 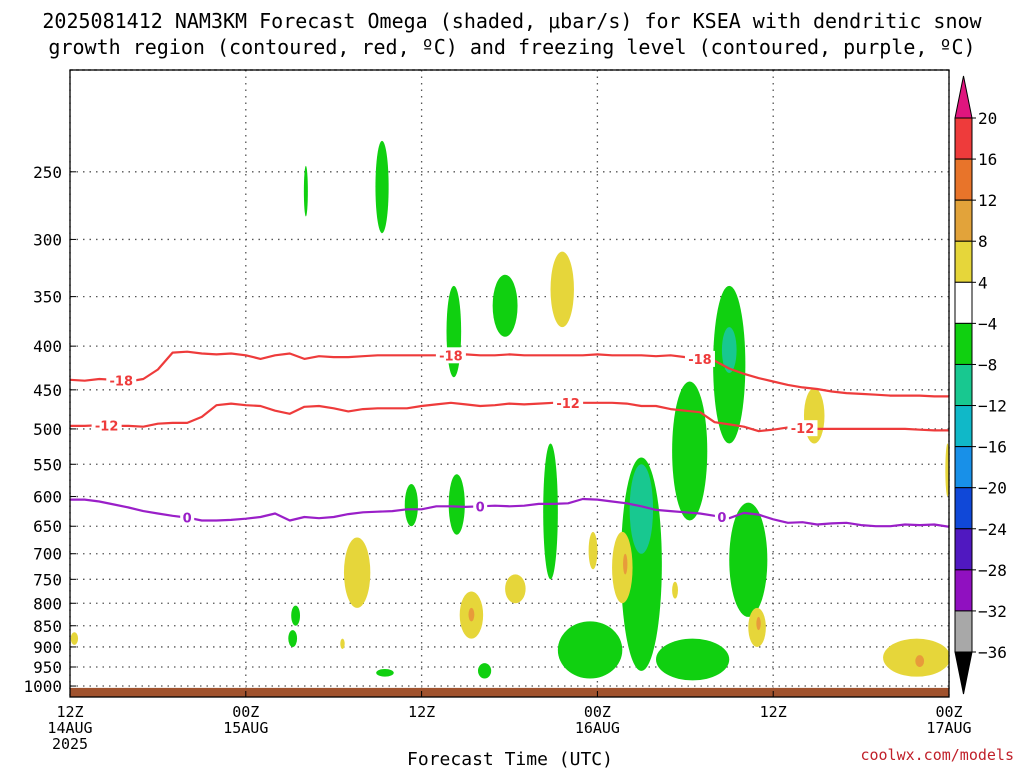 I want to click on colorbar-label-6: −8, so click(x=987, y=364).